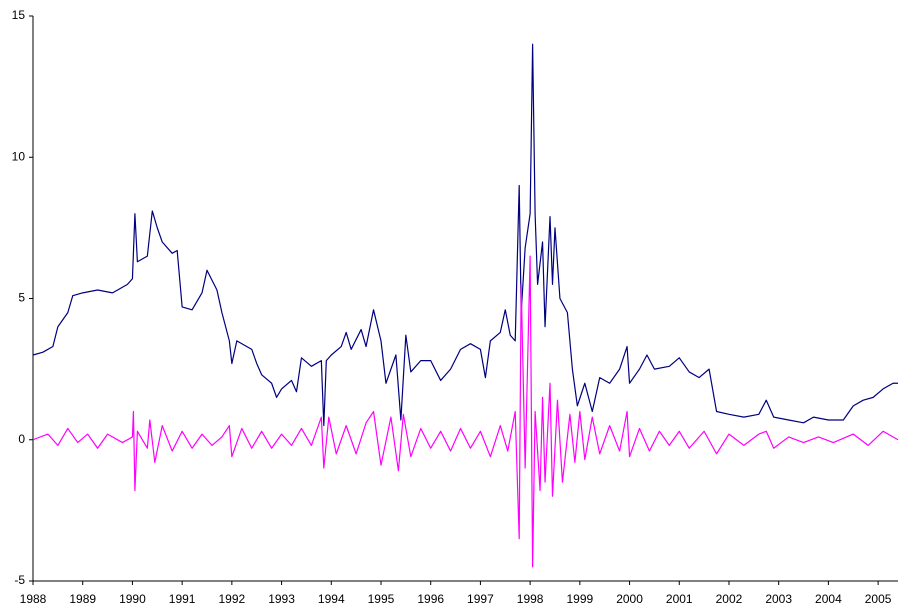 This screenshot has height=612, width=899. Describe the element at coordinates (331, 599) in the screenshot. I see `x-tick-label: 1994` at that location.